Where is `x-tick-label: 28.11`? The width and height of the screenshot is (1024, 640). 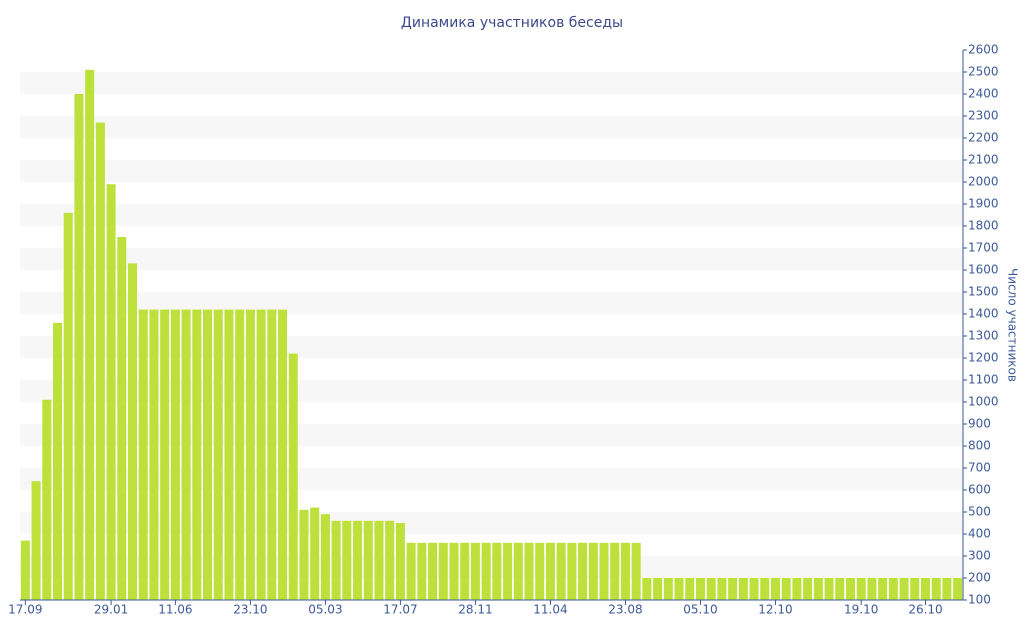
x-tick-label: 28.11 is located at coordinates (475, 610).